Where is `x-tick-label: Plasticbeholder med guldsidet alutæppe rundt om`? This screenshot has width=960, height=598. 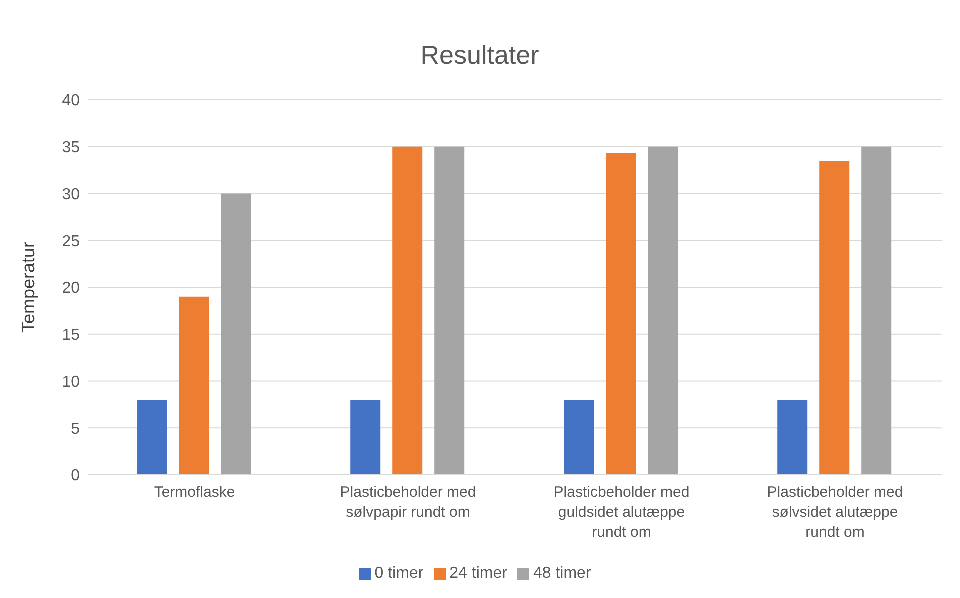
x-tick-label: Plasticbeholder med guldsidet alutæppe rundt om is located at coordinates (622, 512).